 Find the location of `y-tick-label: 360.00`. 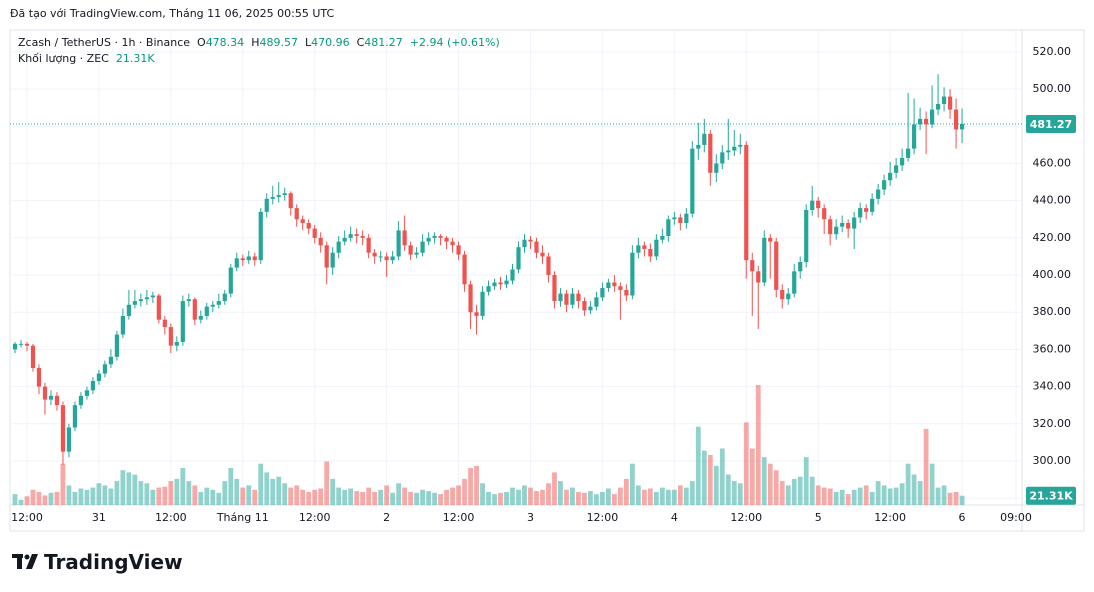

y-tick-label: 360.00 is located at coordinates (1052, 348).